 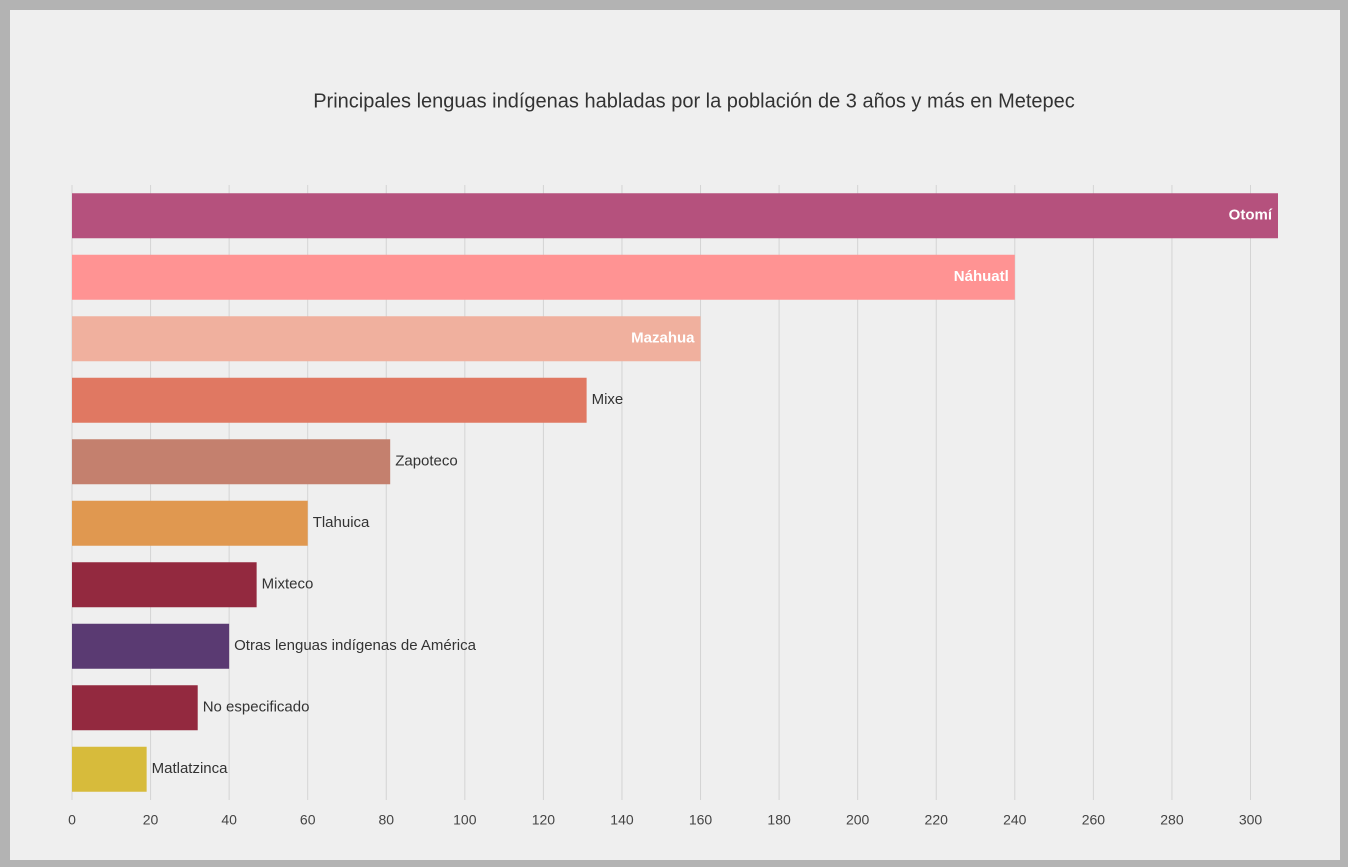 What do you see at coordinates (190, 768) in the screenshot?
I see `bar-label: Matlatzinca` at bounding box center [190, 768].